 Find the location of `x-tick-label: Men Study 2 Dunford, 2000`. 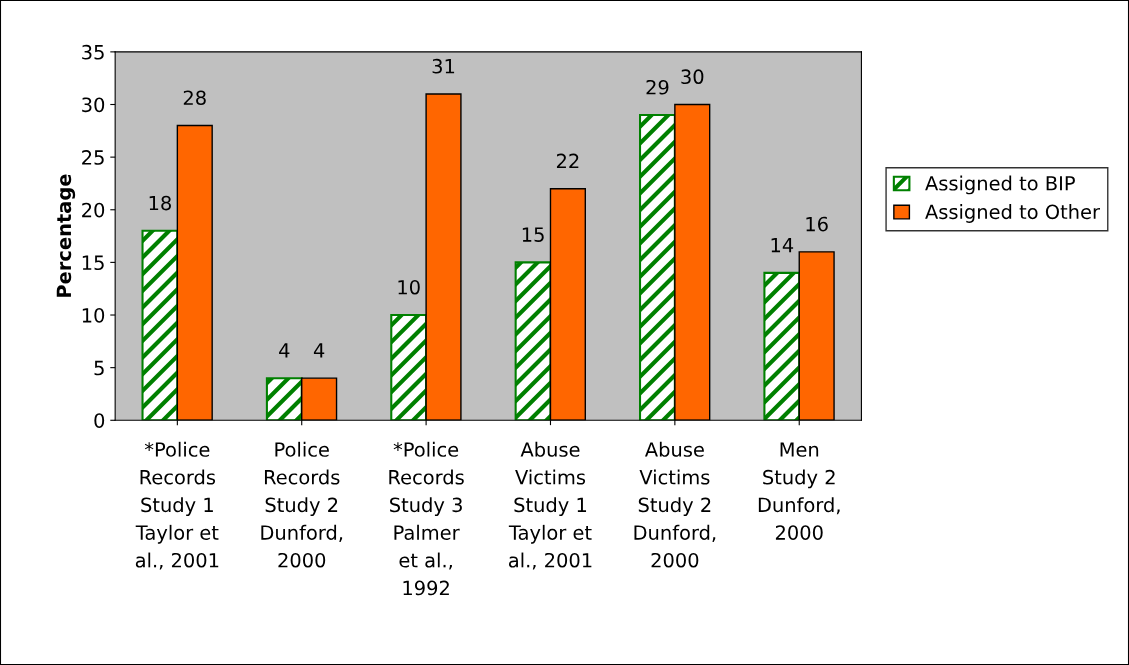

x-tick-label: Men Study 2 Dunford, 2000 is located at coordinates (799, 491).